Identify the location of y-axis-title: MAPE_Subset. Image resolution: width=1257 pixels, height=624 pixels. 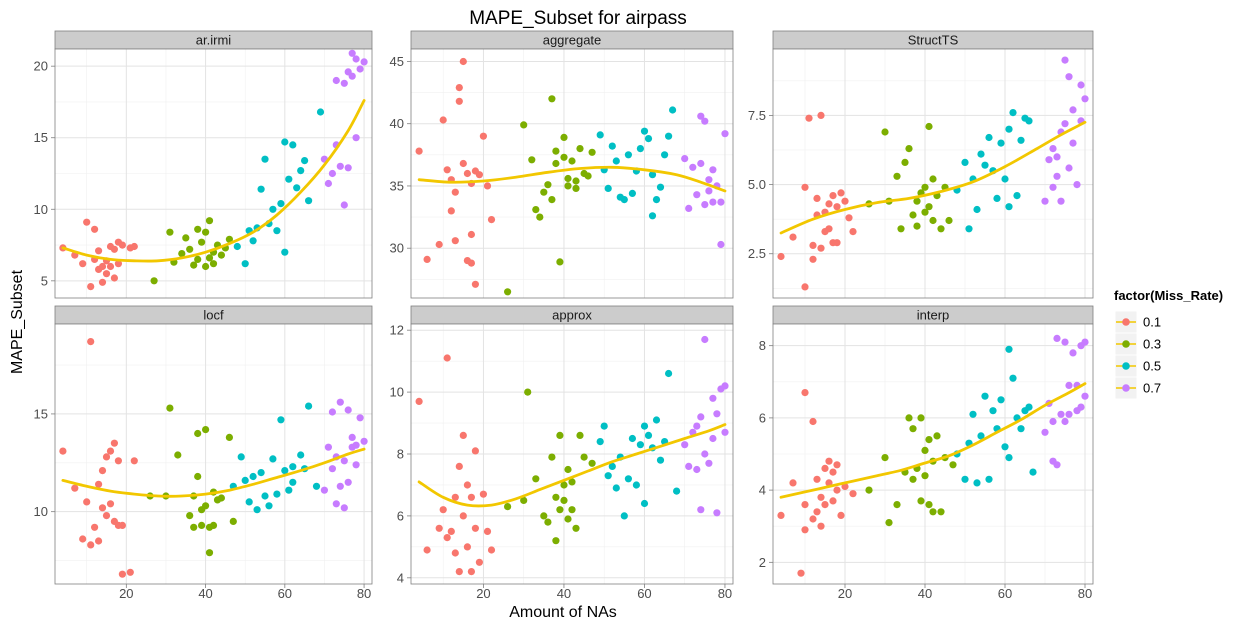
(17, 321).